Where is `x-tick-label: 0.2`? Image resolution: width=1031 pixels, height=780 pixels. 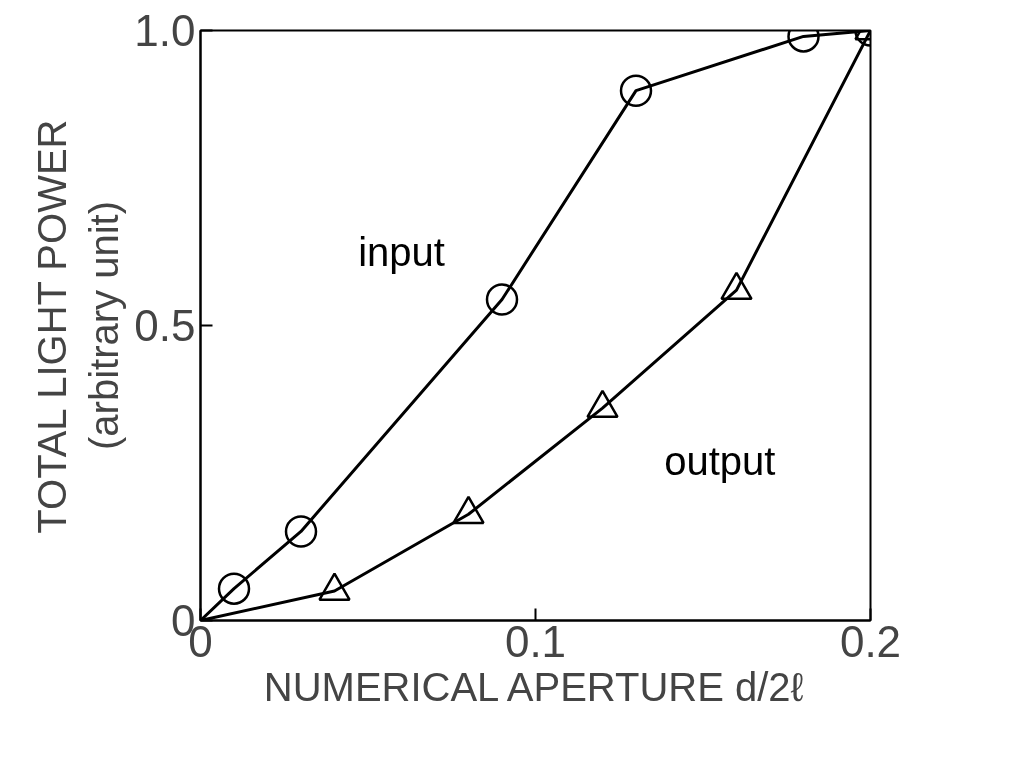 x-tick-label: 0.2 is located at coordinates (870, 641).